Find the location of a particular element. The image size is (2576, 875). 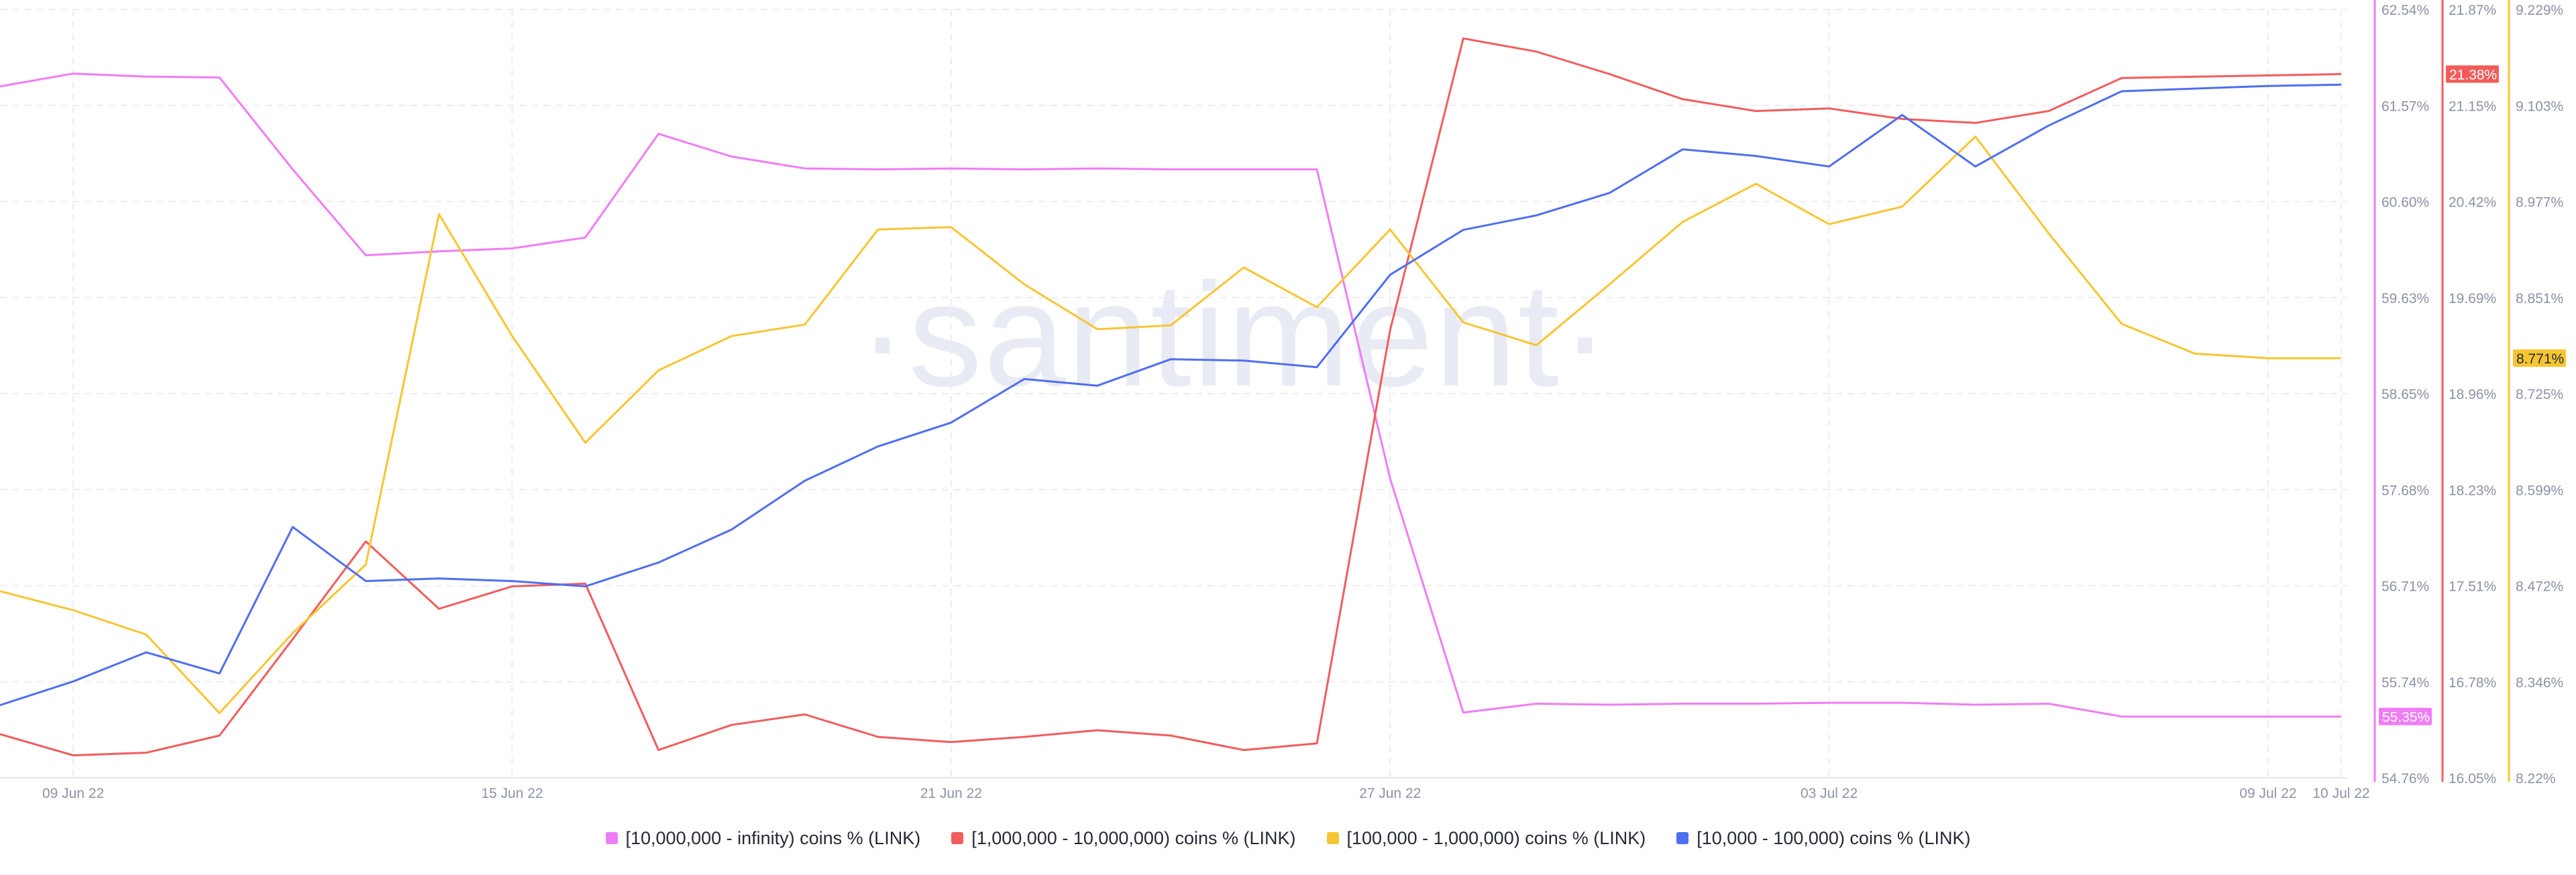

a1-tick-label: 60.60% is located at coordinates (2405, 203).